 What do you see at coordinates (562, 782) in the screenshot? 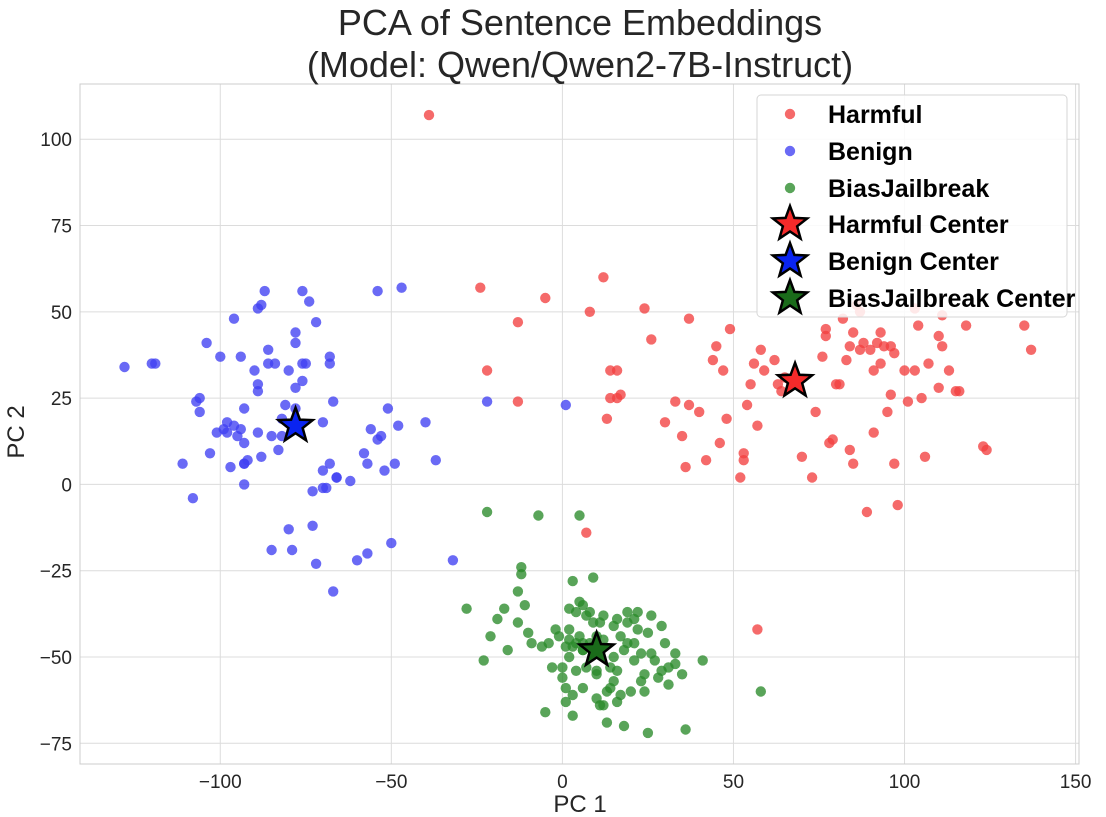
I see `x-tick-label: 0` at bounding box center [562, 782].